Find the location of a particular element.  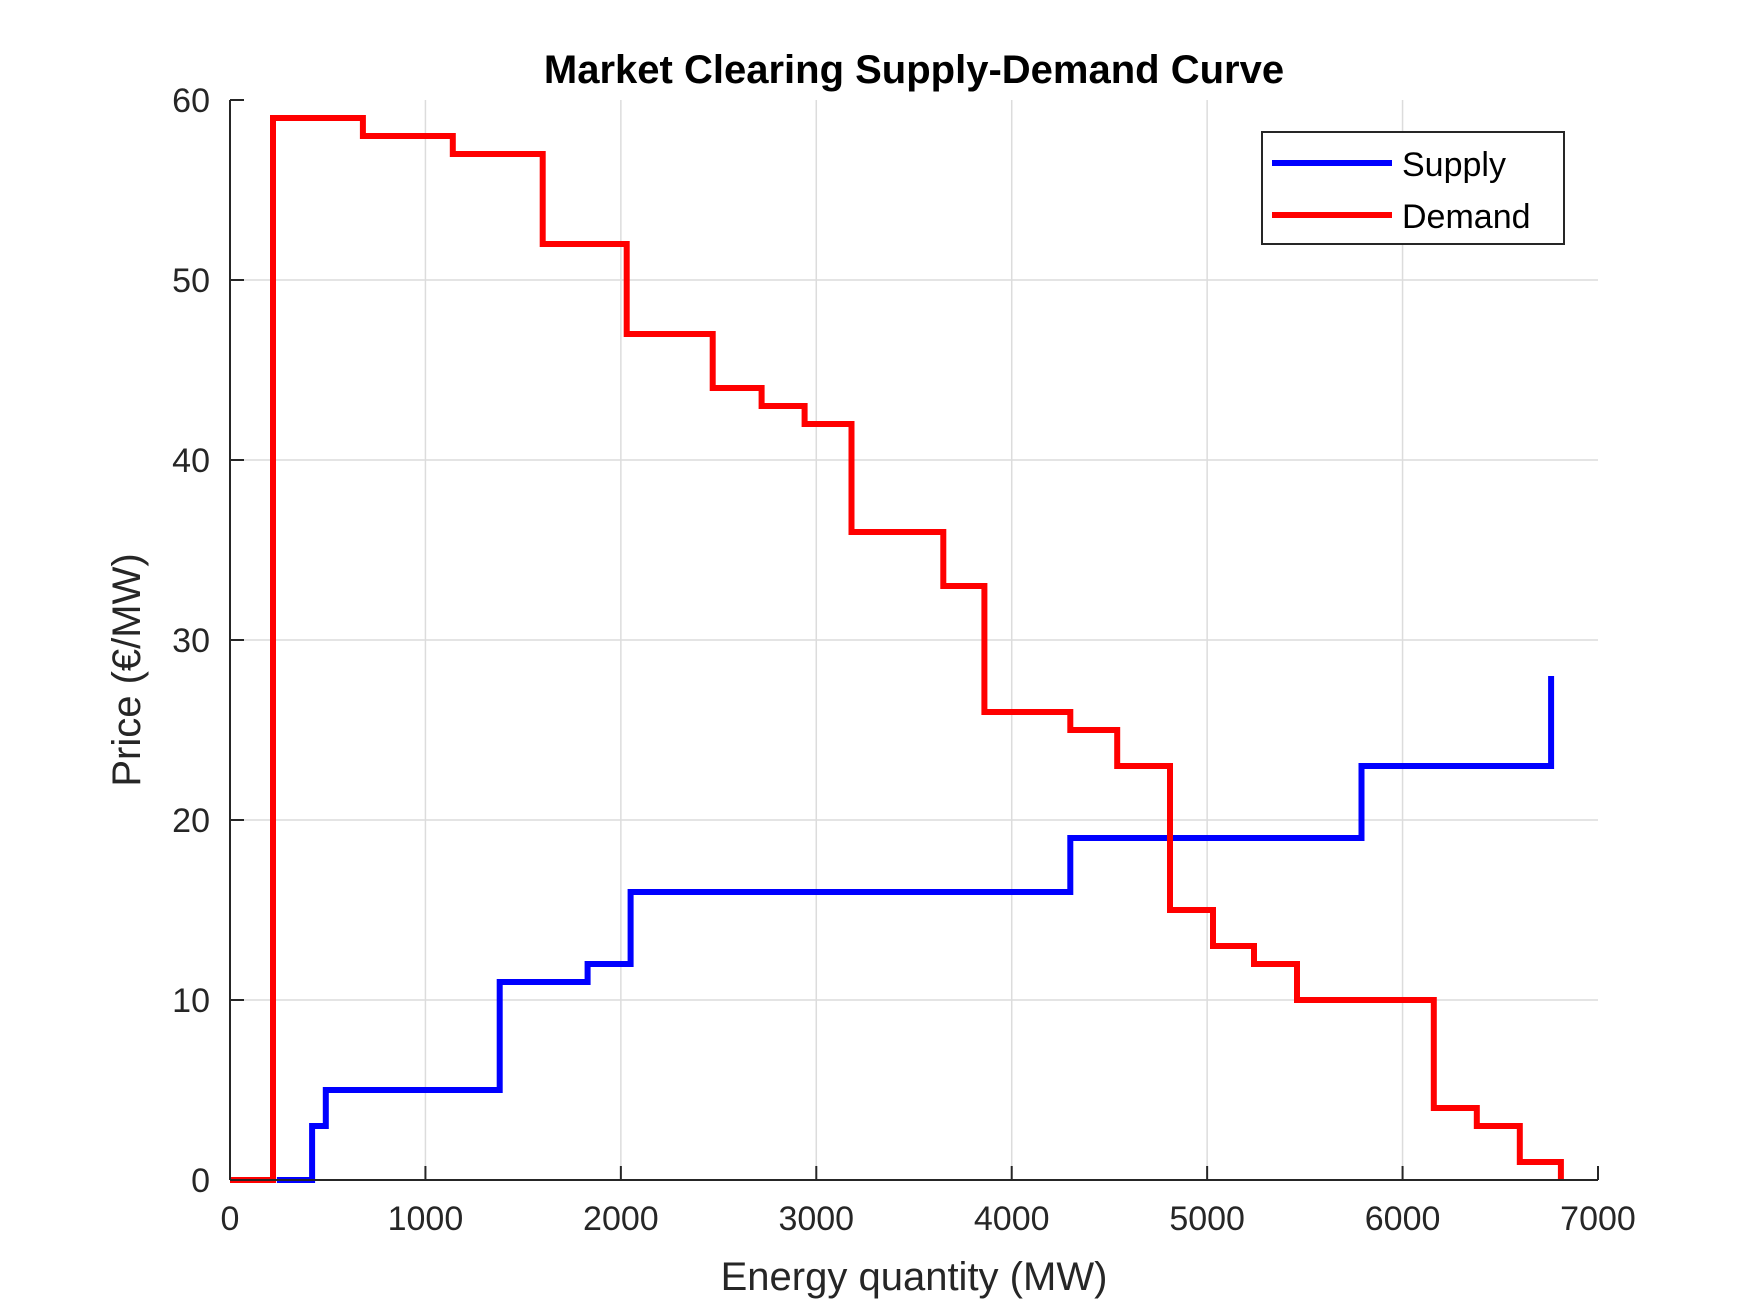

legend-box is located at coordinates (1413, 188).